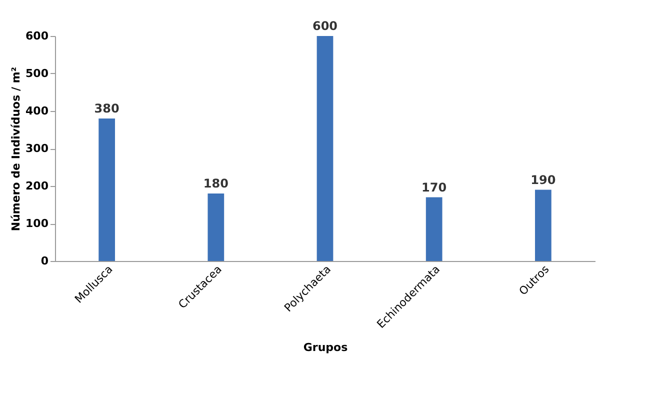  I want to click on y-tick-label: 400, so click(37, 111).